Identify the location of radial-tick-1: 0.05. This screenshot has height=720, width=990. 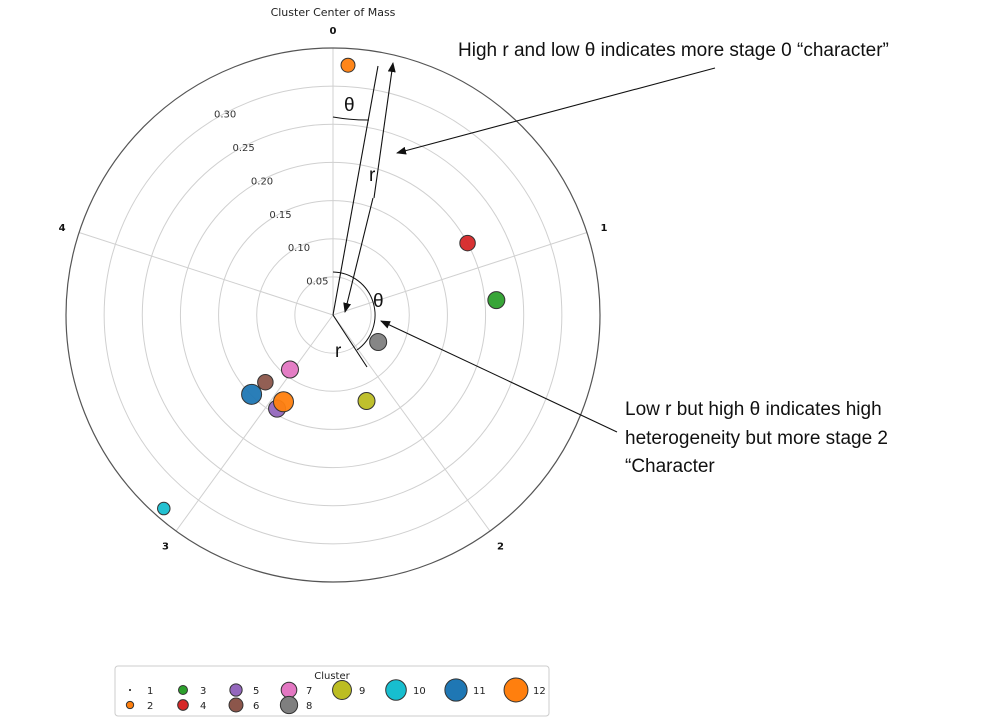
(317, 282).